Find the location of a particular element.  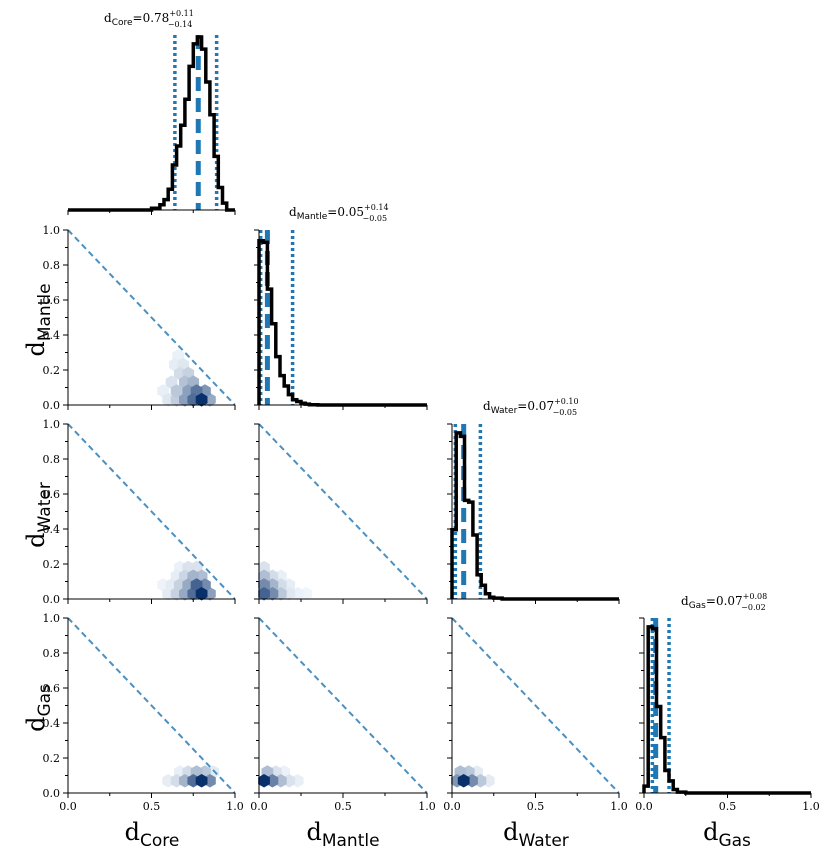

histogram-gas is located at coordinates (726, 710).